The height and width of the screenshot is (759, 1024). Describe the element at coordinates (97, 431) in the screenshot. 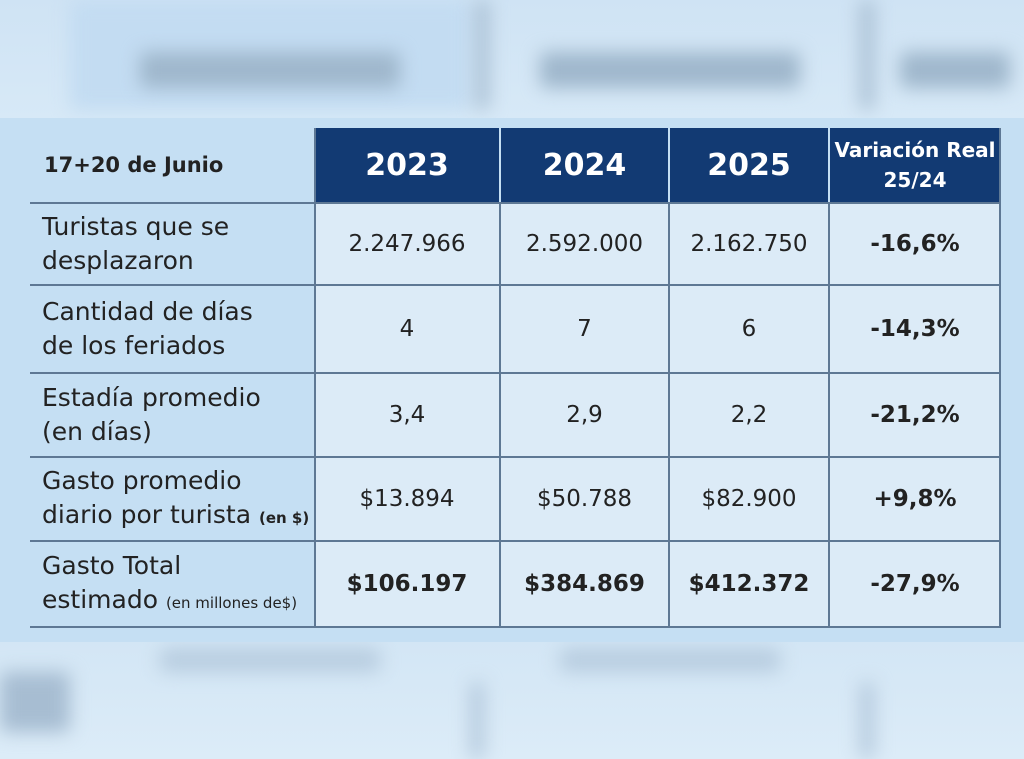

I see `label-line2: (en días)` at that location.